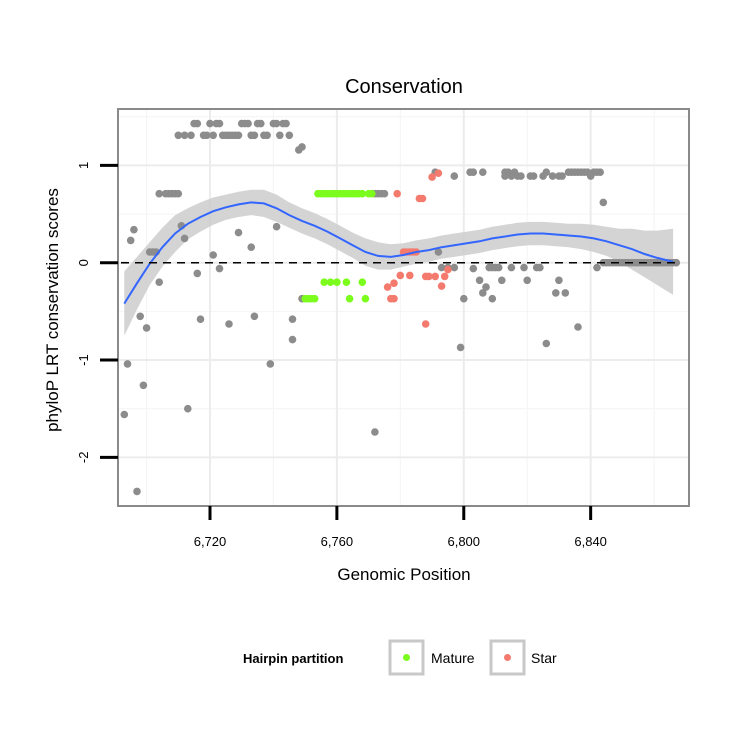 The height and width of the screenshot is (750, 750). Describe the element at coordinates (507, 657) in the screenshot. I see `legend-swatch-star` at that location.